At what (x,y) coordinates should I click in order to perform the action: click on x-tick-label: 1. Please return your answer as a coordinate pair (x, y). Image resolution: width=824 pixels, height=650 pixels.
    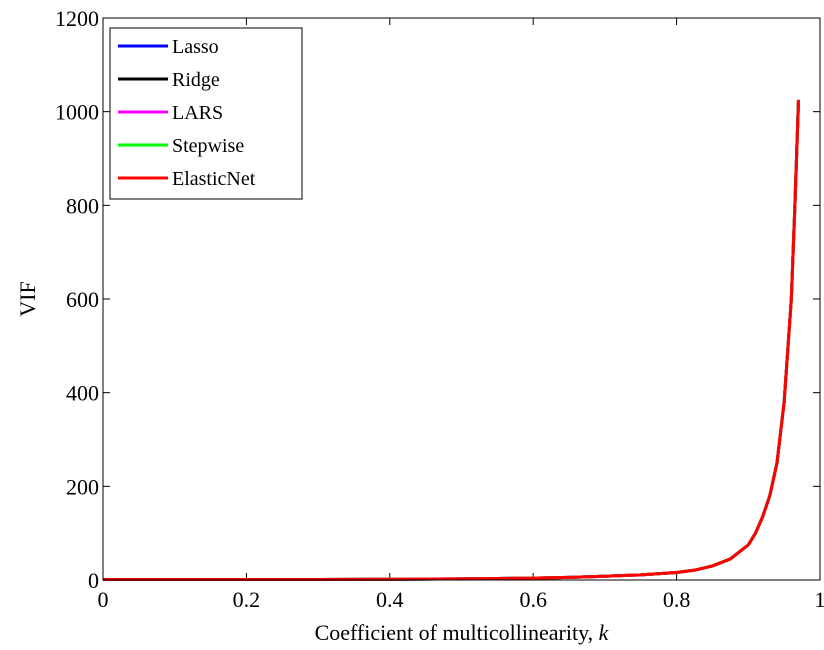
    Looking at the image, I should click on (819, 599).